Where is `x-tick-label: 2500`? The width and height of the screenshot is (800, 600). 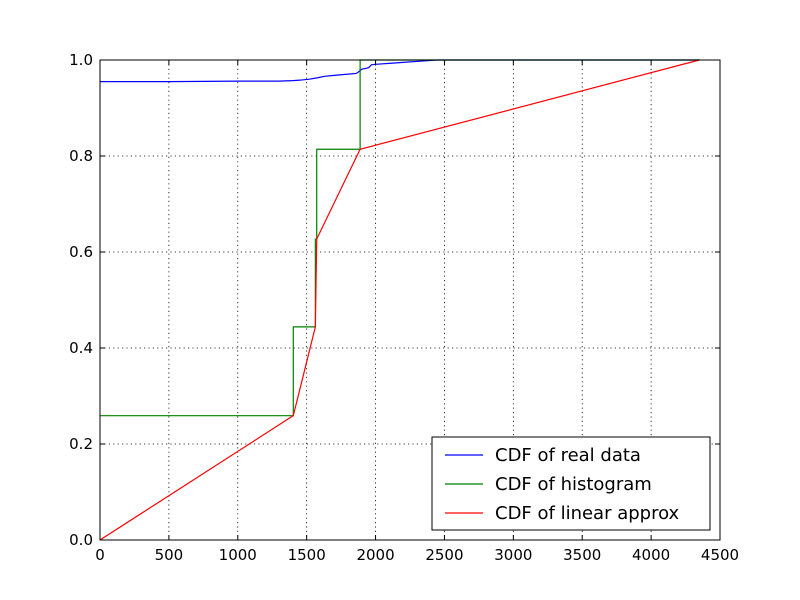 x-tick-label: 2500 is located at coordinates (444, 555).